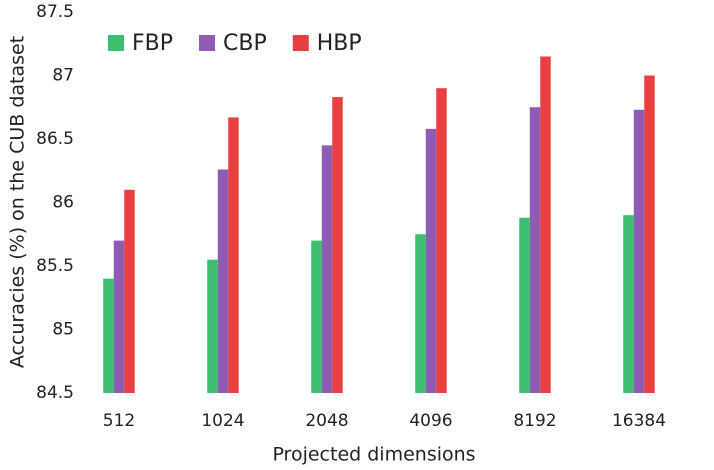 Image resolution: width=714 pixels, height=470 pixels. I want to click on legend-label: HBP, so click(339, 43).